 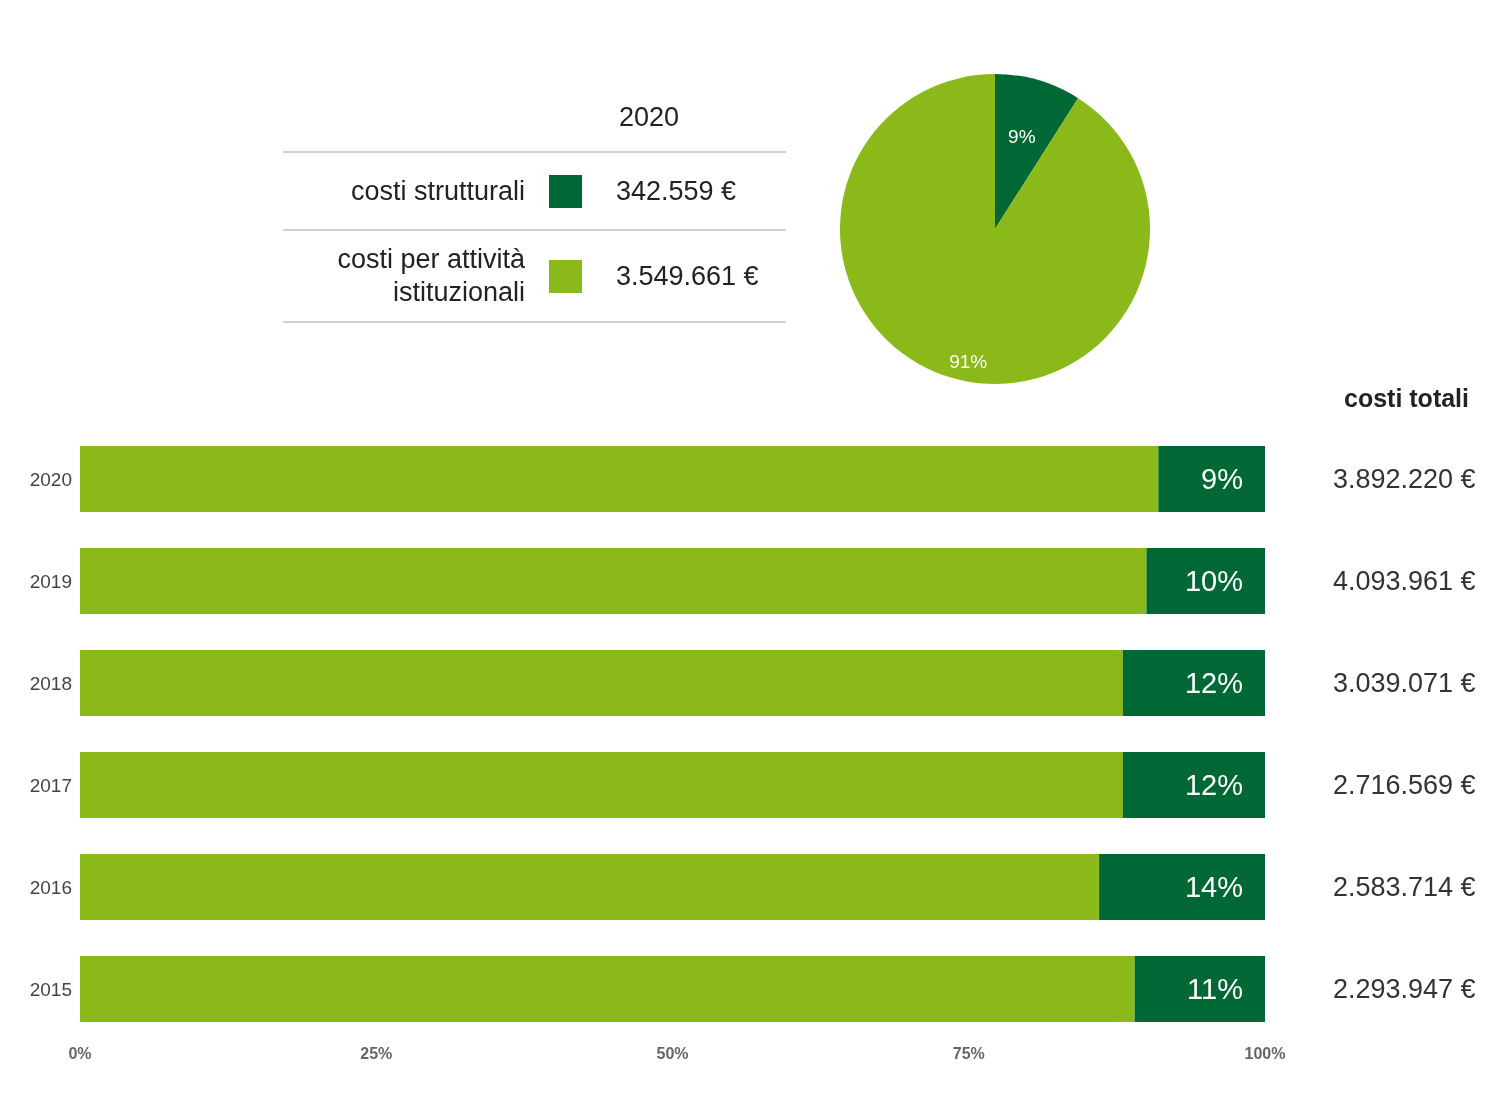 I want to click on y-tick-label: 2015, so click(x=50, y=989).